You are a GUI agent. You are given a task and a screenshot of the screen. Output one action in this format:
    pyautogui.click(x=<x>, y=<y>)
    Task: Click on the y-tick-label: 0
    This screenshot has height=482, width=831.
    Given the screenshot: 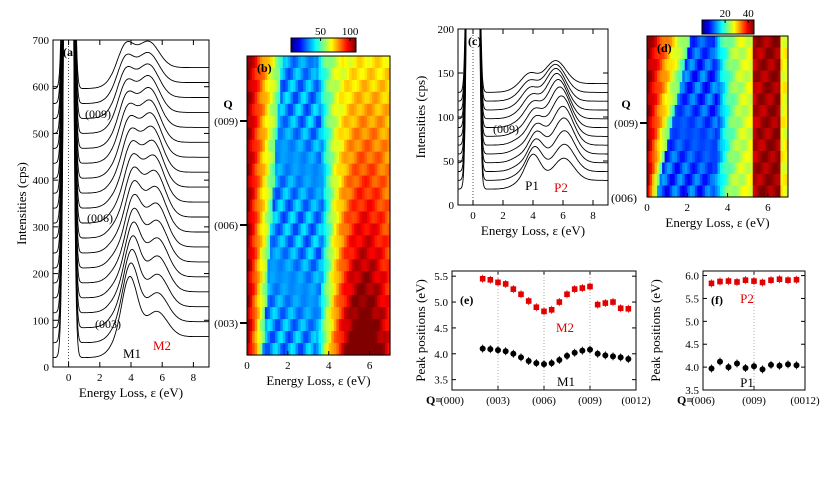 What is the action you would take?
    pyautogui.click(x=47, y=368)
    